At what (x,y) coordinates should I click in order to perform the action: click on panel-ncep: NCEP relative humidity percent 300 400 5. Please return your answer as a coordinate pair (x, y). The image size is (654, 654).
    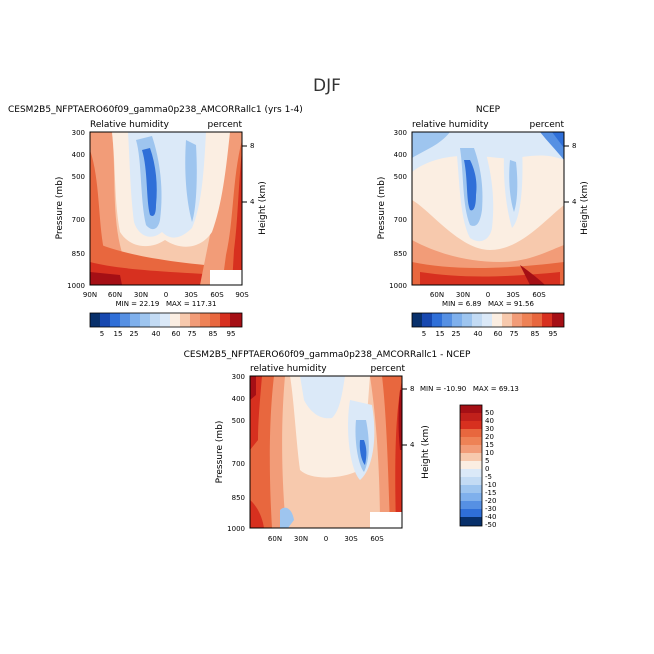
    Looking at the image, I should click on (483, 221).